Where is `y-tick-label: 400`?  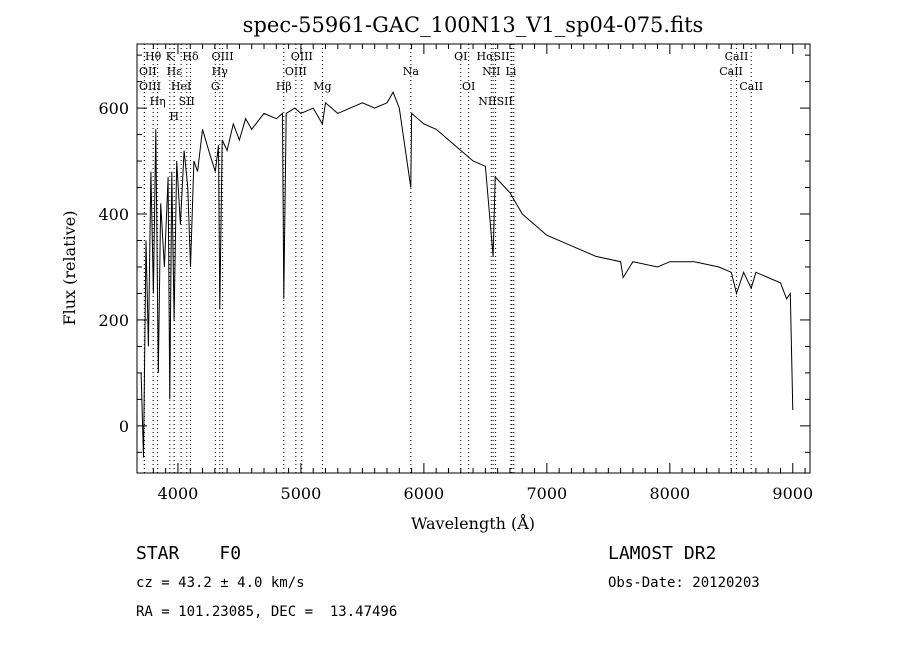 y-tick-label: 400 is located at coordinates (113, 214).